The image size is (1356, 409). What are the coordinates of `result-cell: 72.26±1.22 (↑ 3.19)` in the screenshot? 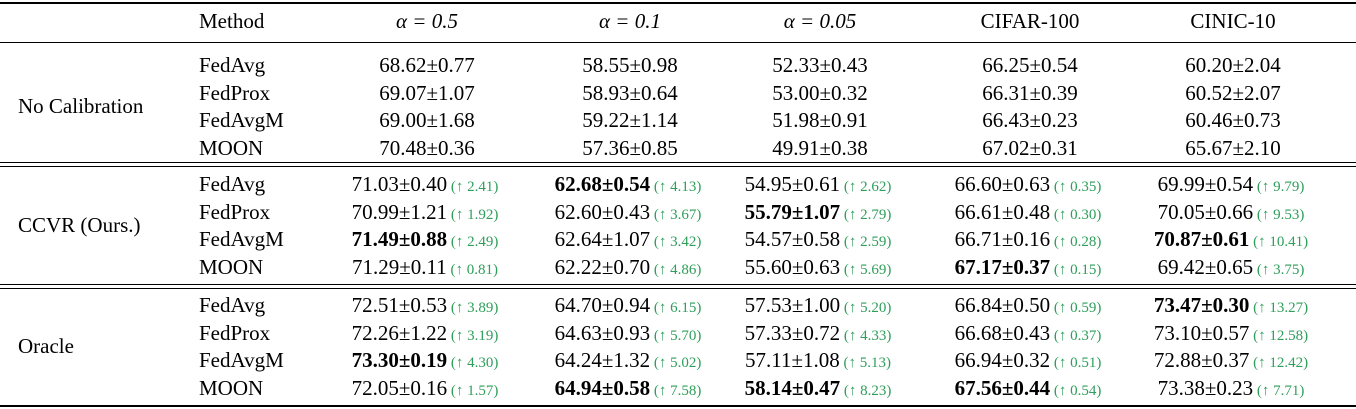 It's located at (425, 334).